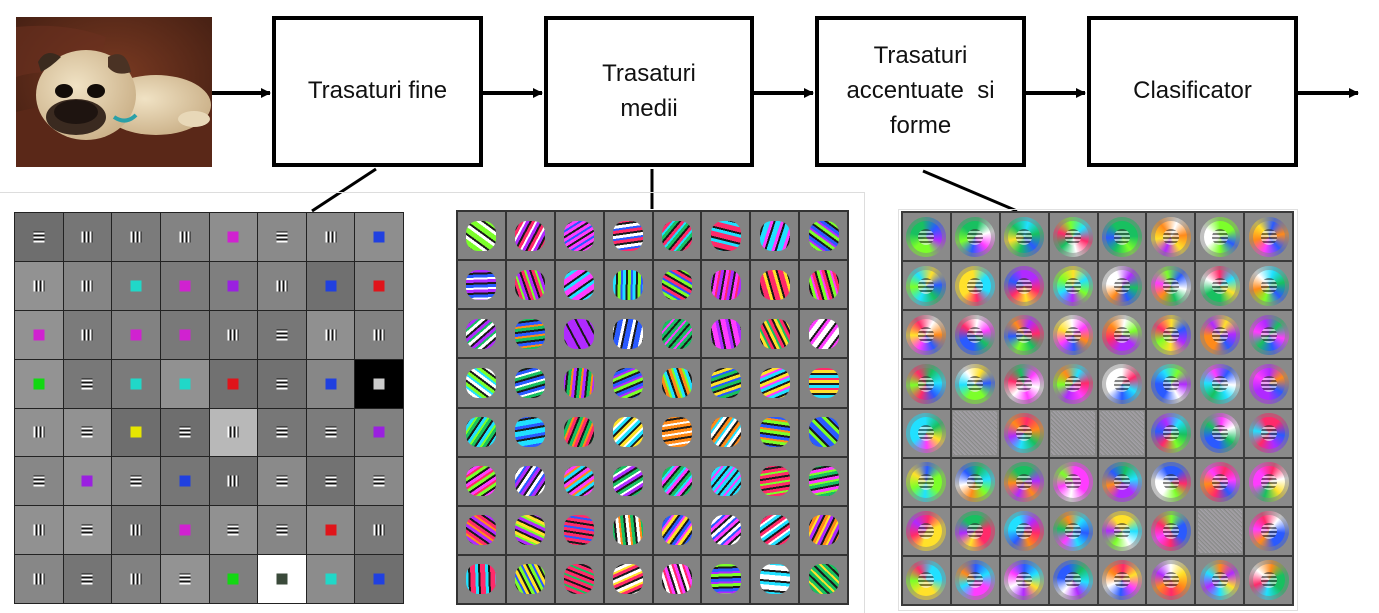 This screenshot has height=613, width=1379. Describe the element at coordinates (649, 90) in the screenshot. I see `stage-label: Trasaturi medii` at that location.